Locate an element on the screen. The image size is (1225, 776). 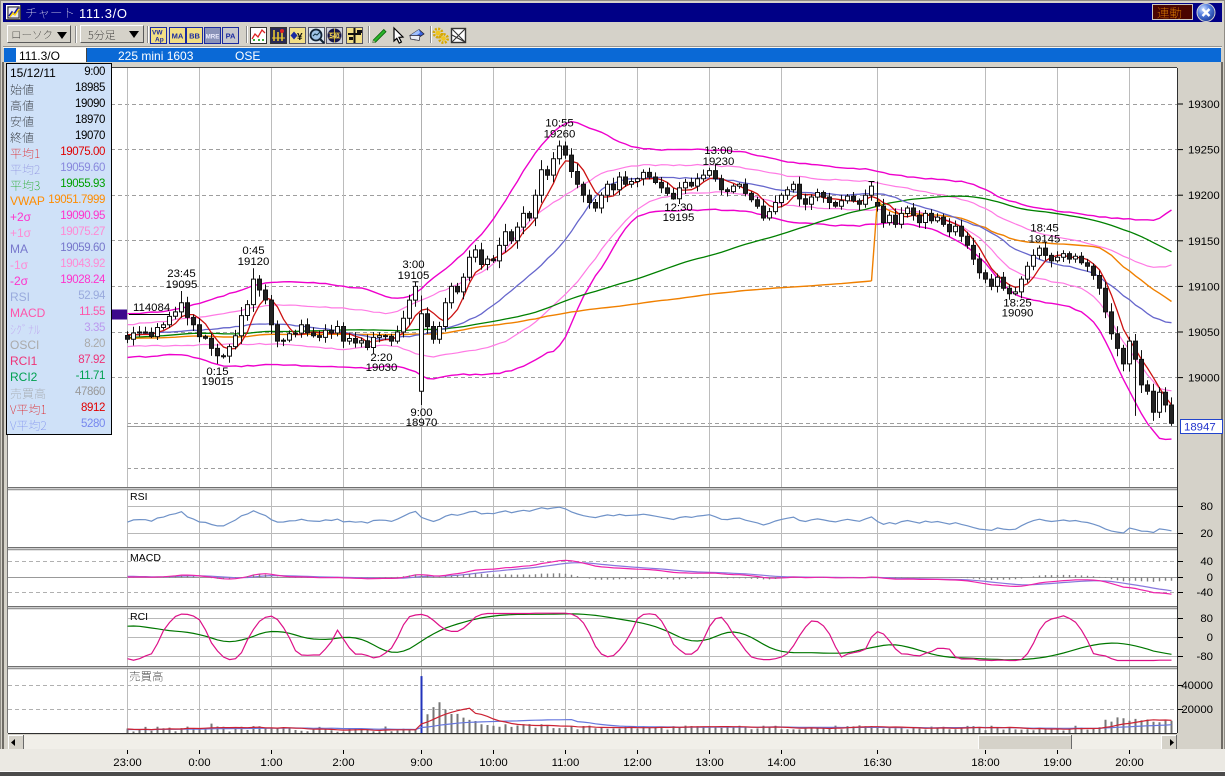
svg-text: 12:00 is located at coordinates (637, 763).